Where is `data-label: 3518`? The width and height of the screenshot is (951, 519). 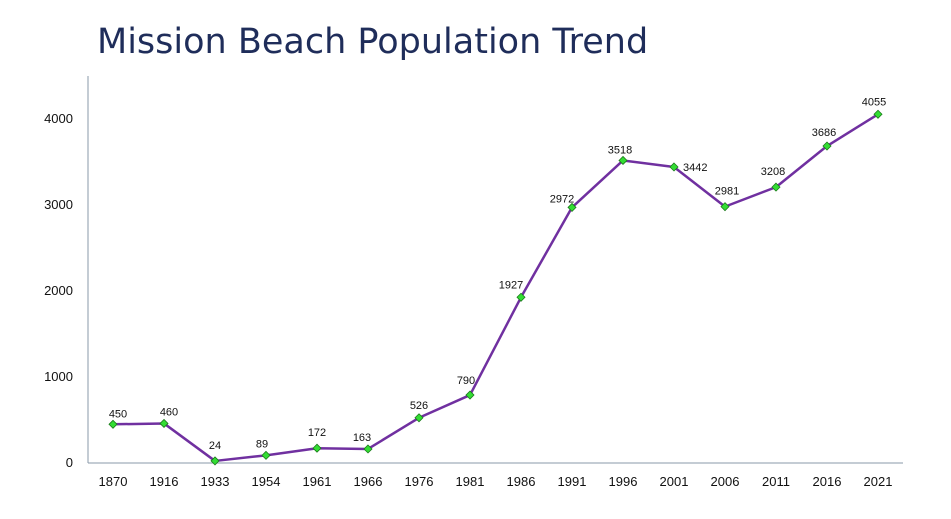 data-label: 3518 is located at coordinates (620, 150).